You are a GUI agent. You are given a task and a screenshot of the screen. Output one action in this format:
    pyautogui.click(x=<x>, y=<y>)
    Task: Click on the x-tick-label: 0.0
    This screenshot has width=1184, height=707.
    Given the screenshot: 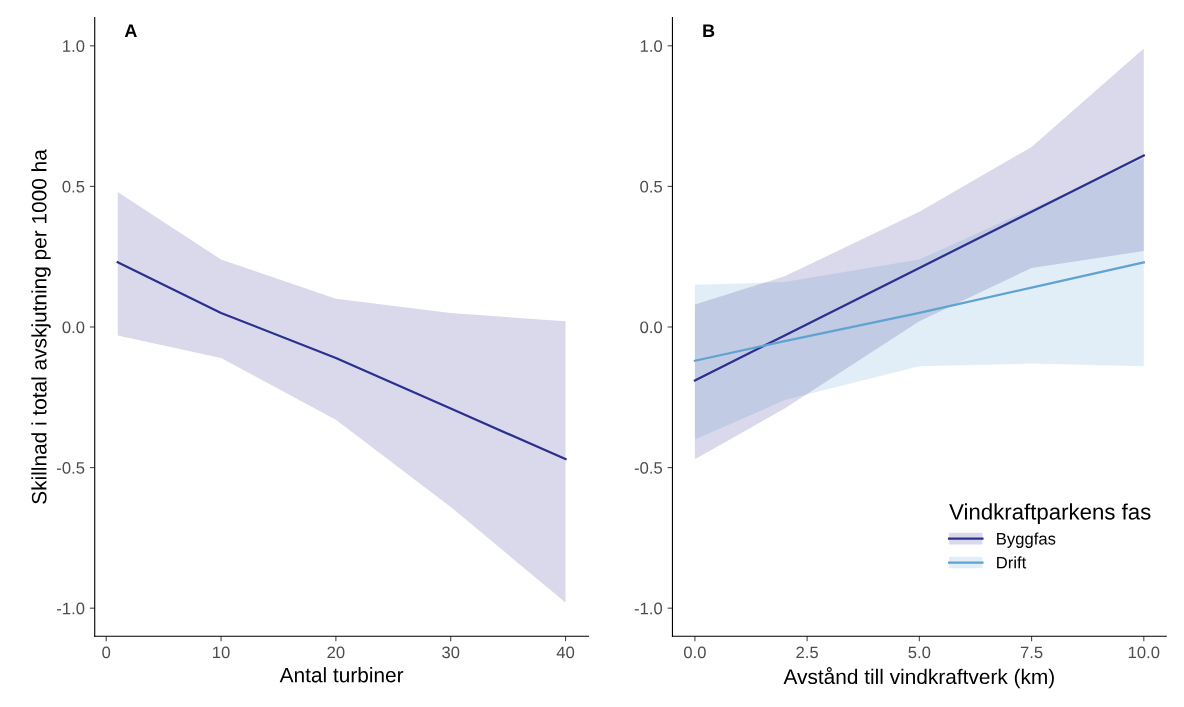 What is the action you would take?
    pyautogui.click(x=694, y=652)
    